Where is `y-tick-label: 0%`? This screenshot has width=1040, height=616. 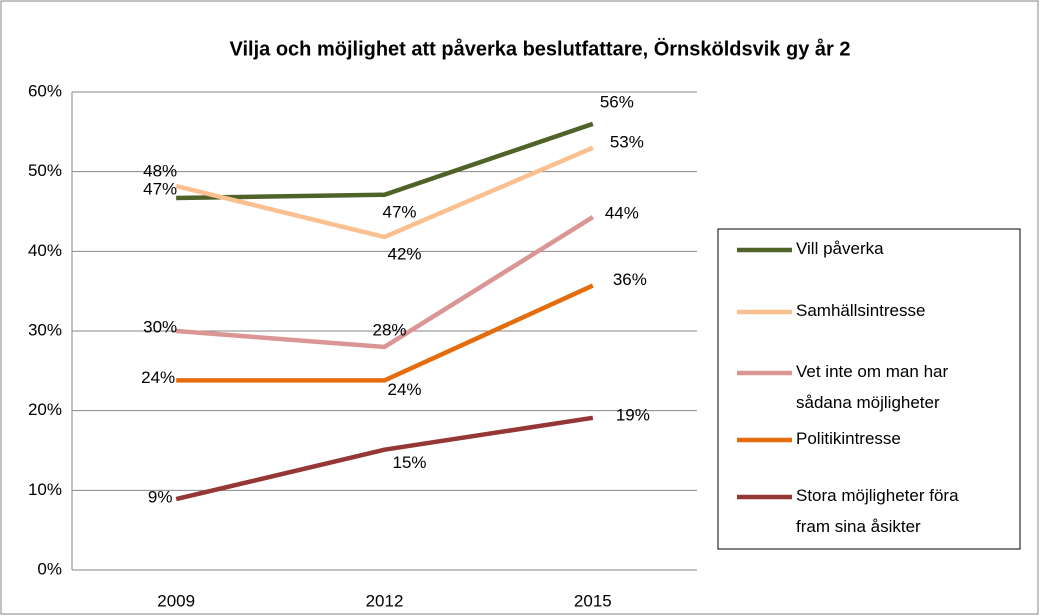 y-tick-label: 0% is located at coordinates (49, 568).